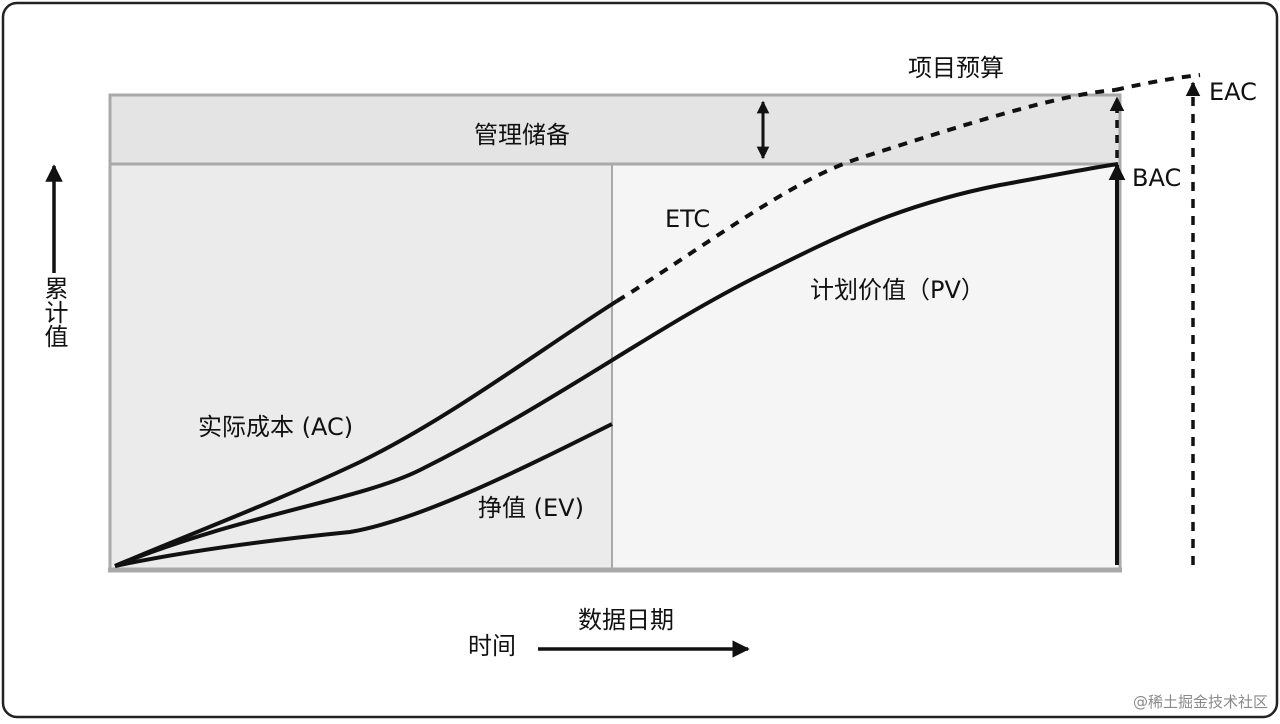 The image size is (1280, 724). I want to click on y-axis-label: 累计值, so click(54, 312).